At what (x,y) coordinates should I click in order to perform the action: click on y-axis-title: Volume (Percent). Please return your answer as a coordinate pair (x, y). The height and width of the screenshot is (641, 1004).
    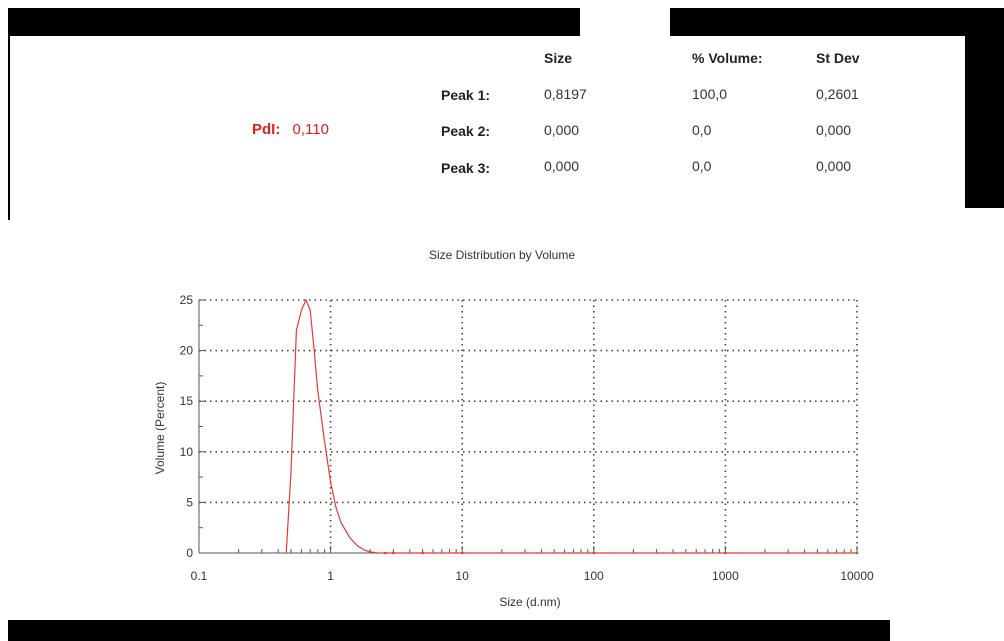
    Looking at the image, I should click on (160, 428).